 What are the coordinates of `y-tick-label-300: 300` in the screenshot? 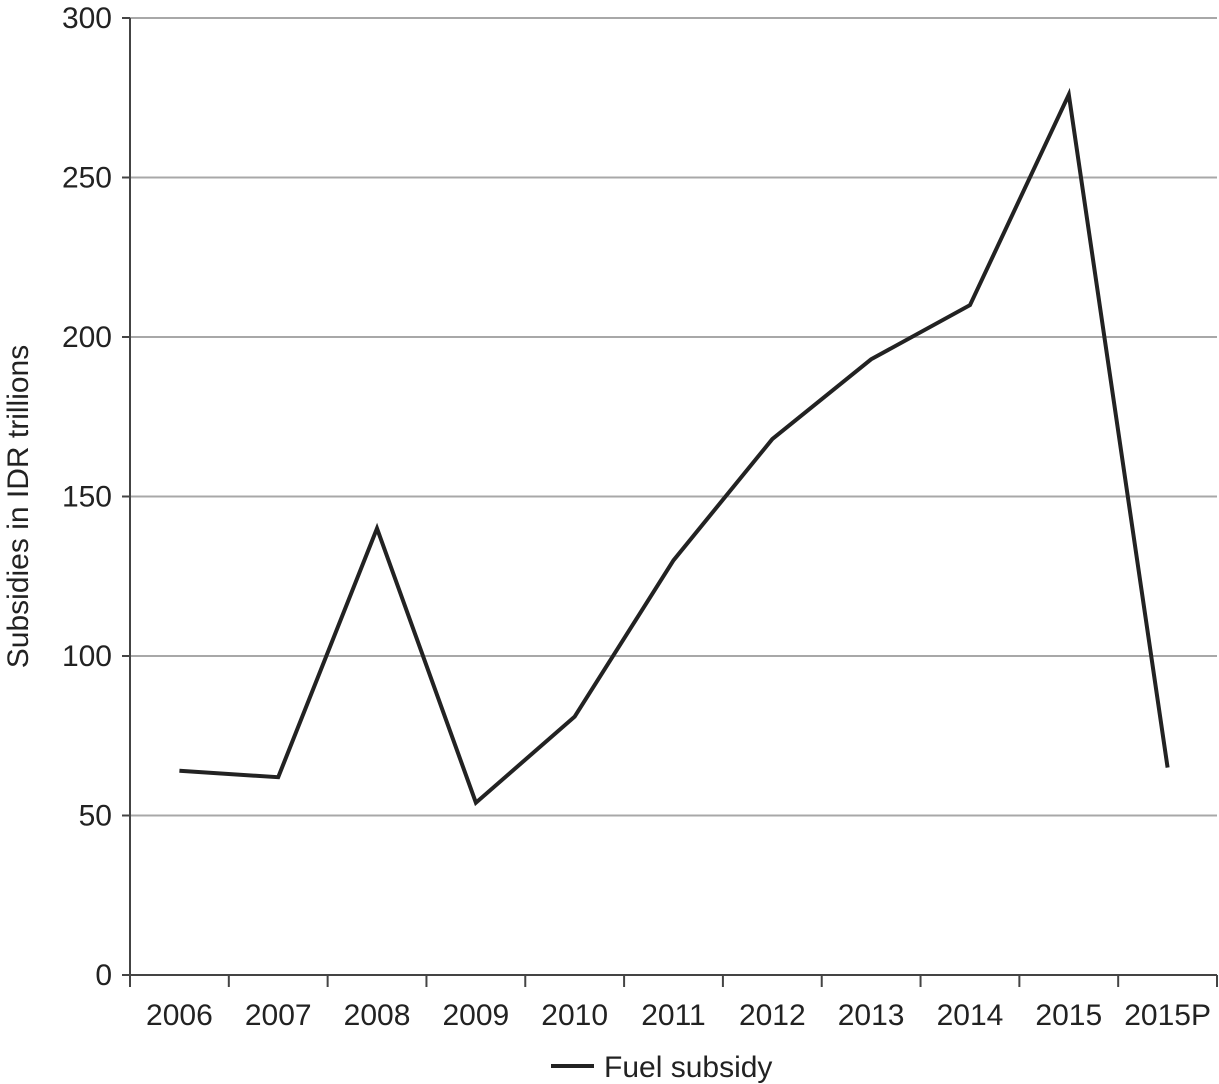 It's located at (87, 18).